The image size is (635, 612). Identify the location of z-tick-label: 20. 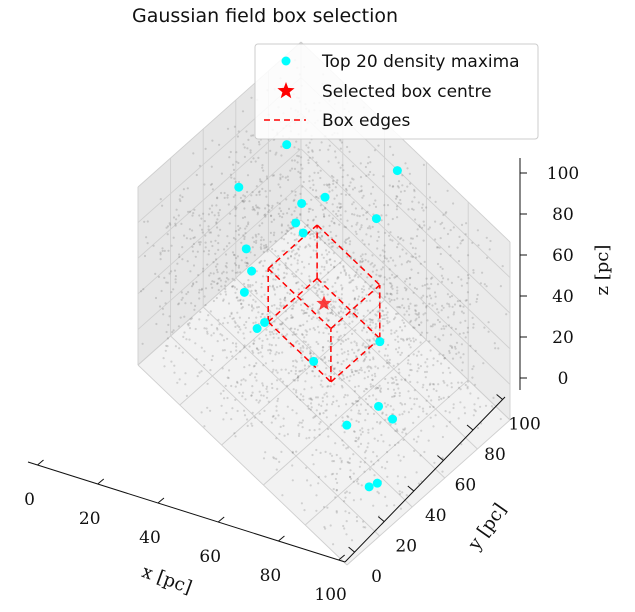
(563, 338).